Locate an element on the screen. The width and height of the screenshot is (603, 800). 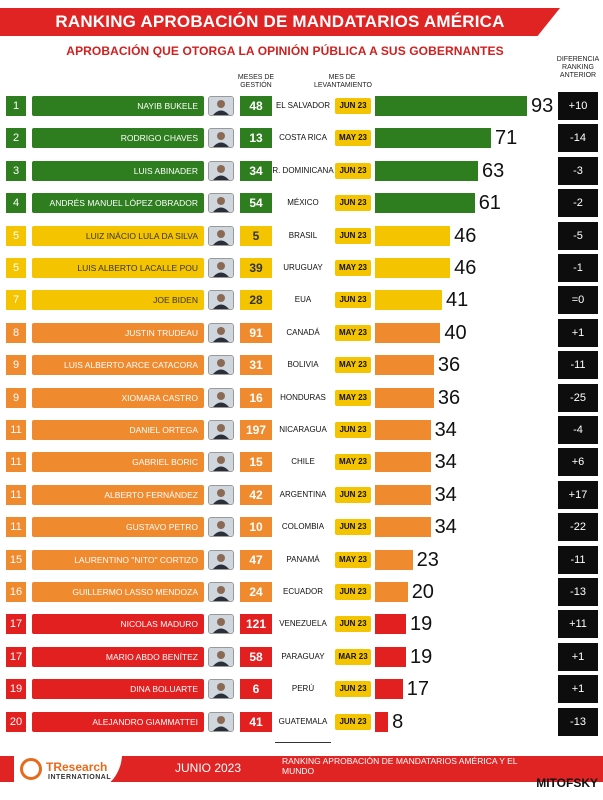
survey-date-label: MAR 23 is located at coordinates (353, 656).